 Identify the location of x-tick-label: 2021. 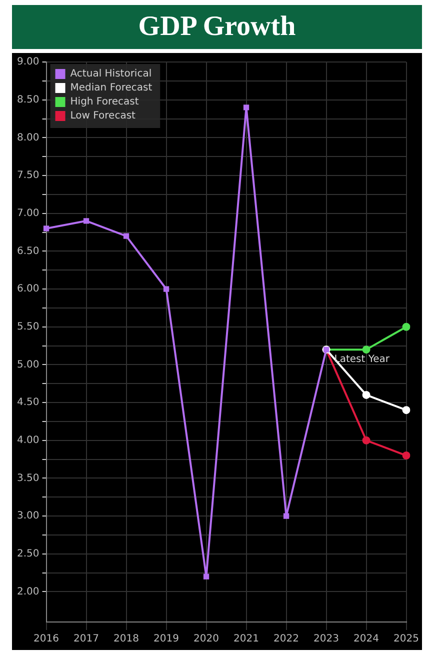
(246, 639).